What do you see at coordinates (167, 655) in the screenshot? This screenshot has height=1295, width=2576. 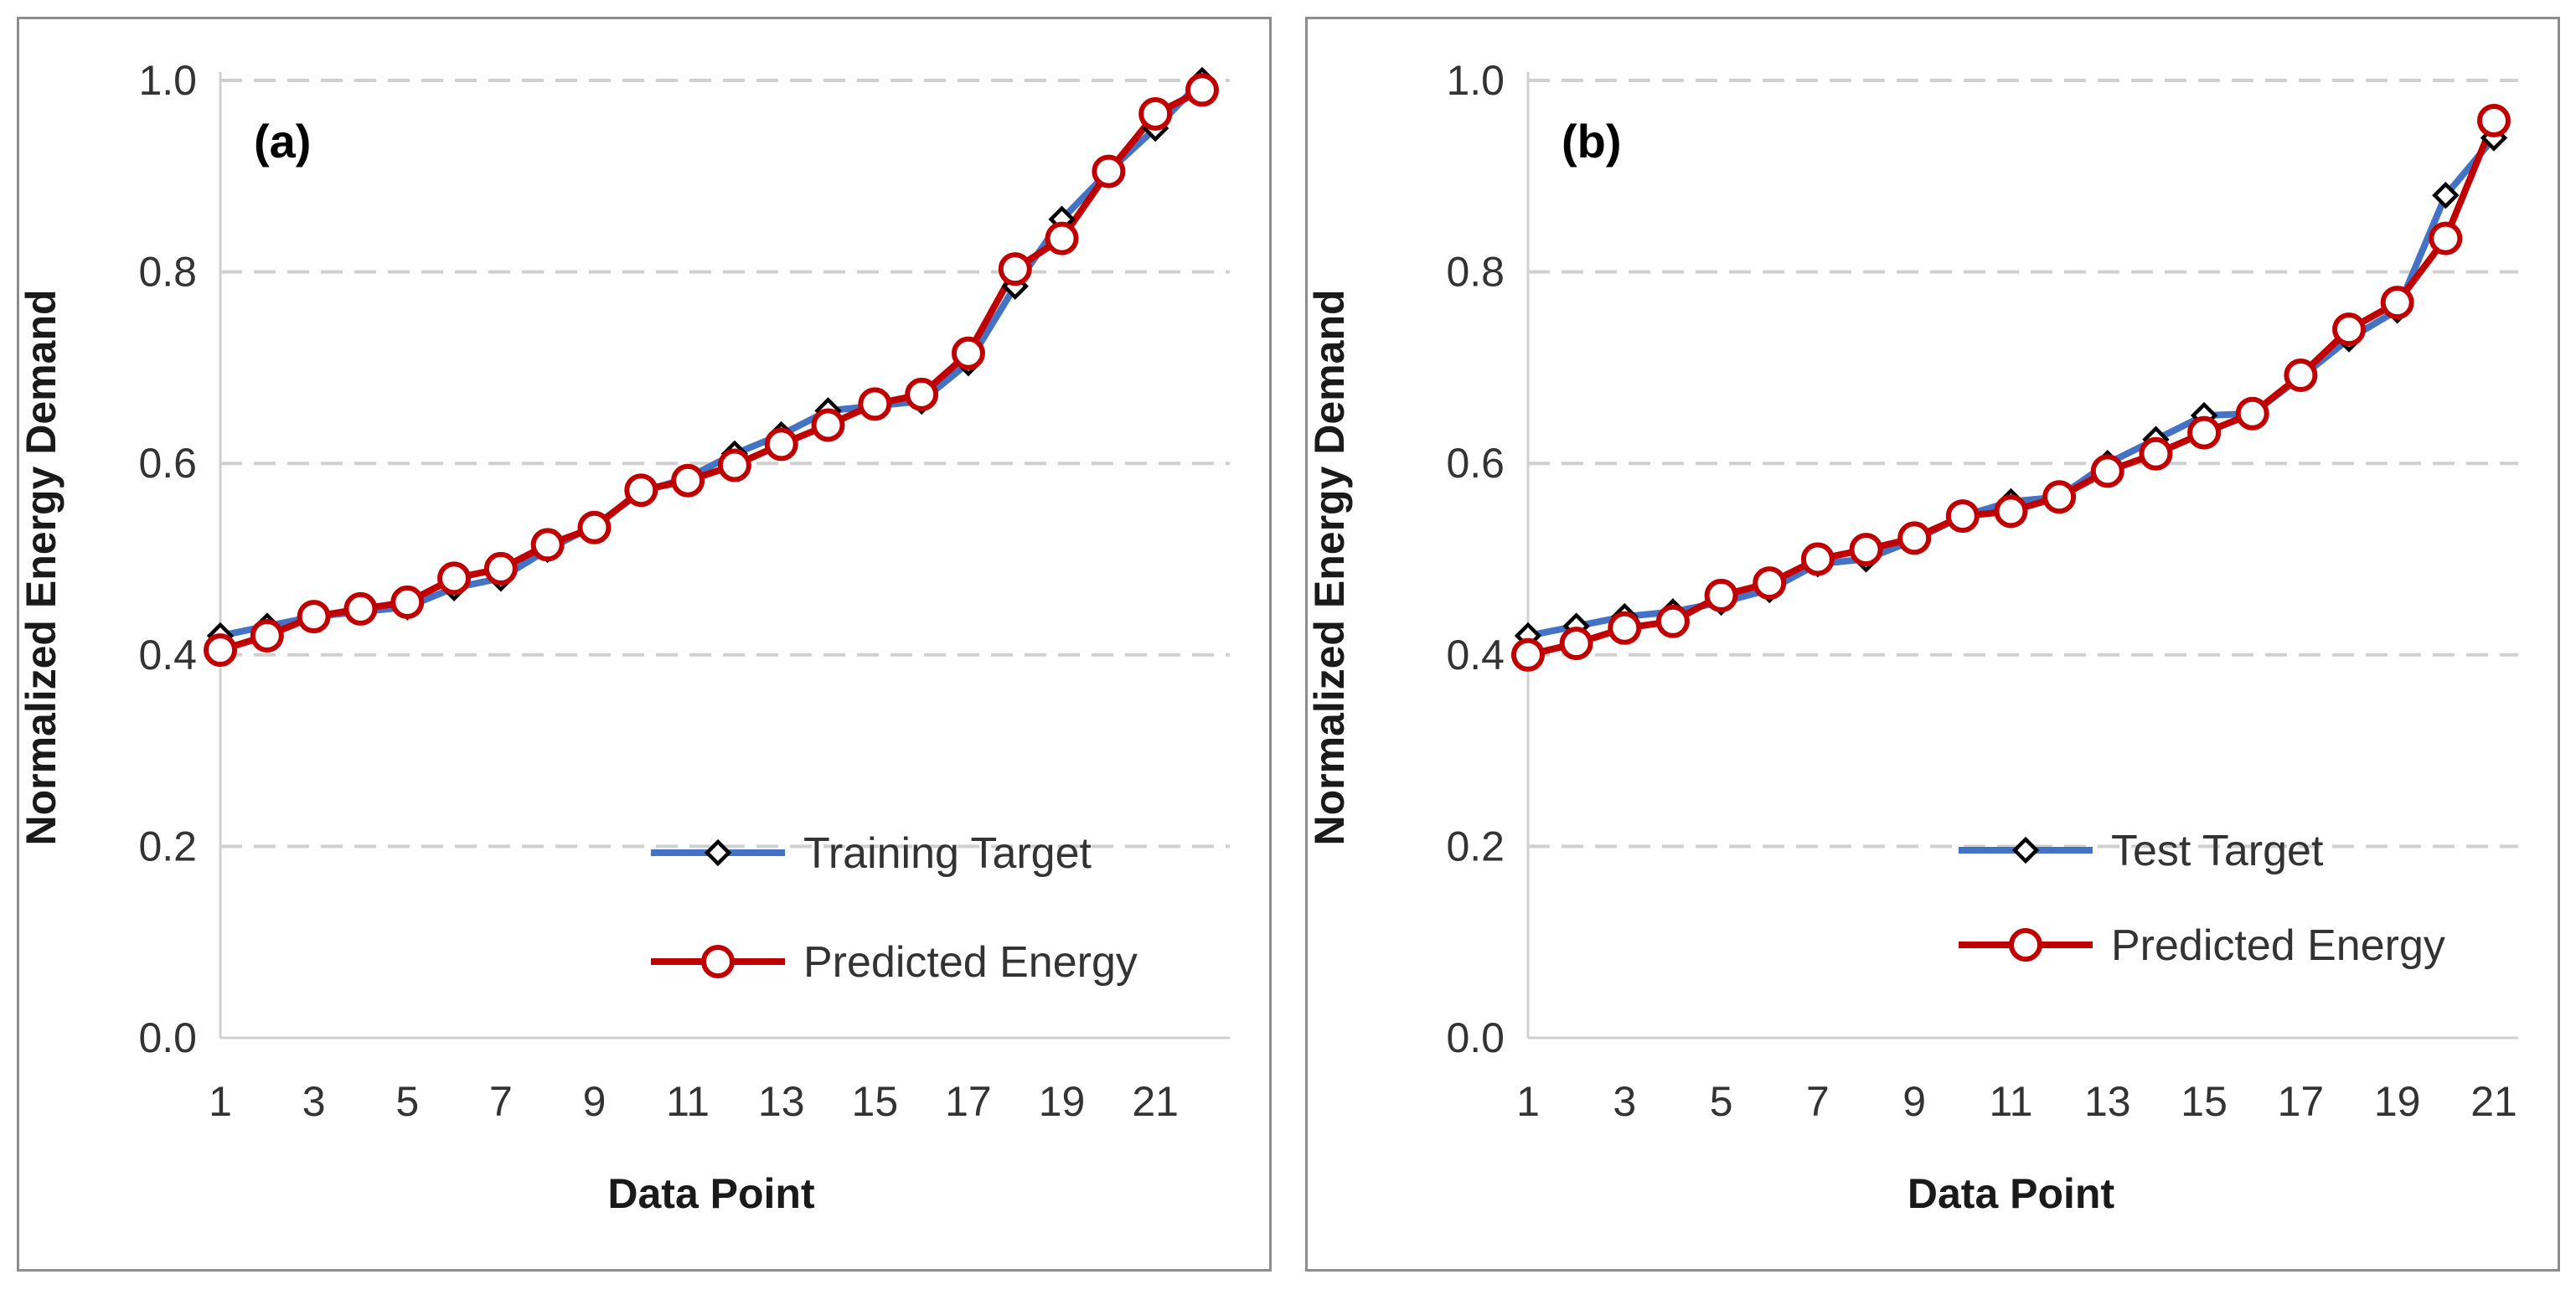 I see `chart-a-y-tick-label: 0.4` at bounding box center [167, 655].